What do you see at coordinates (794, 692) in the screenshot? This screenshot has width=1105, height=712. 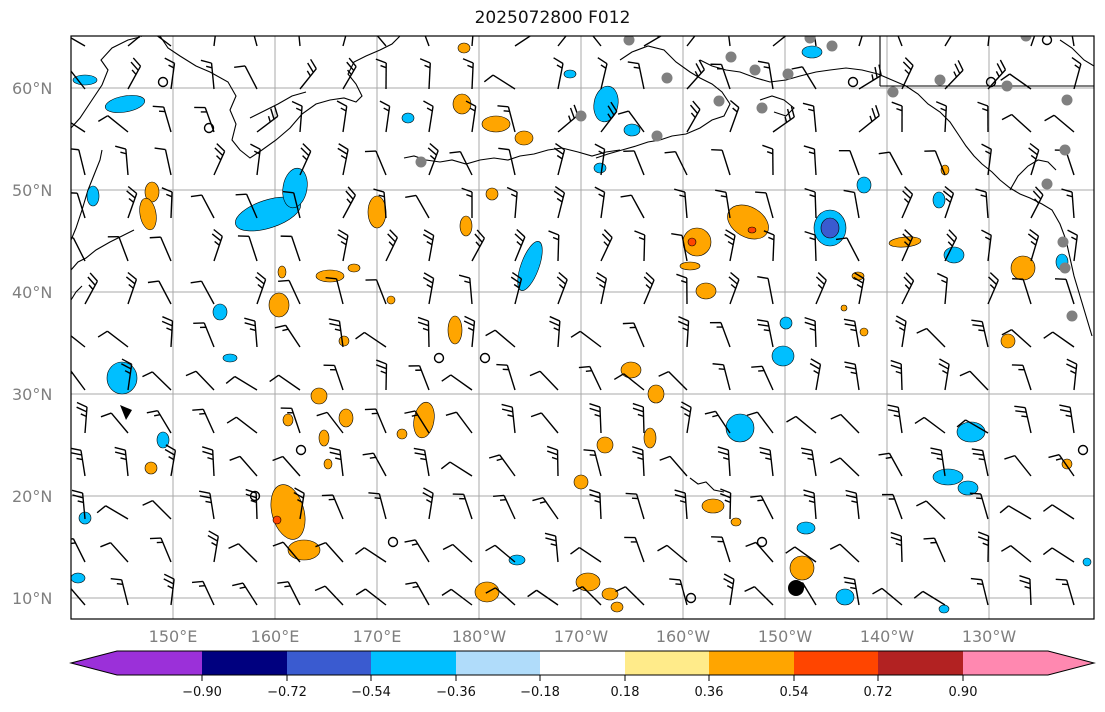 I see `colorbar-tick-label: 0.54` at bounding box center [794, 692].